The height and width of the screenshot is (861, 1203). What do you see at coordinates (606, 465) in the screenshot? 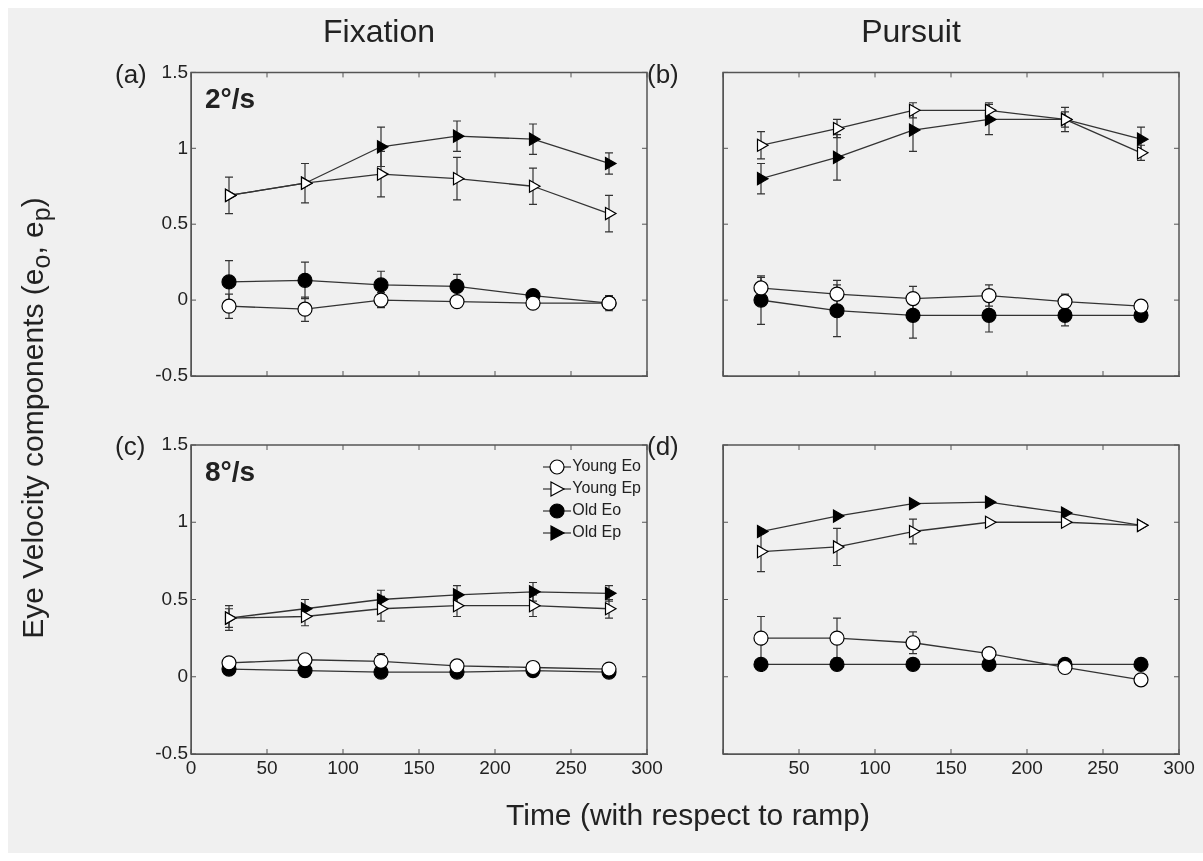
I see `legend-label: Young Eo` at bounding box center [606, 465].